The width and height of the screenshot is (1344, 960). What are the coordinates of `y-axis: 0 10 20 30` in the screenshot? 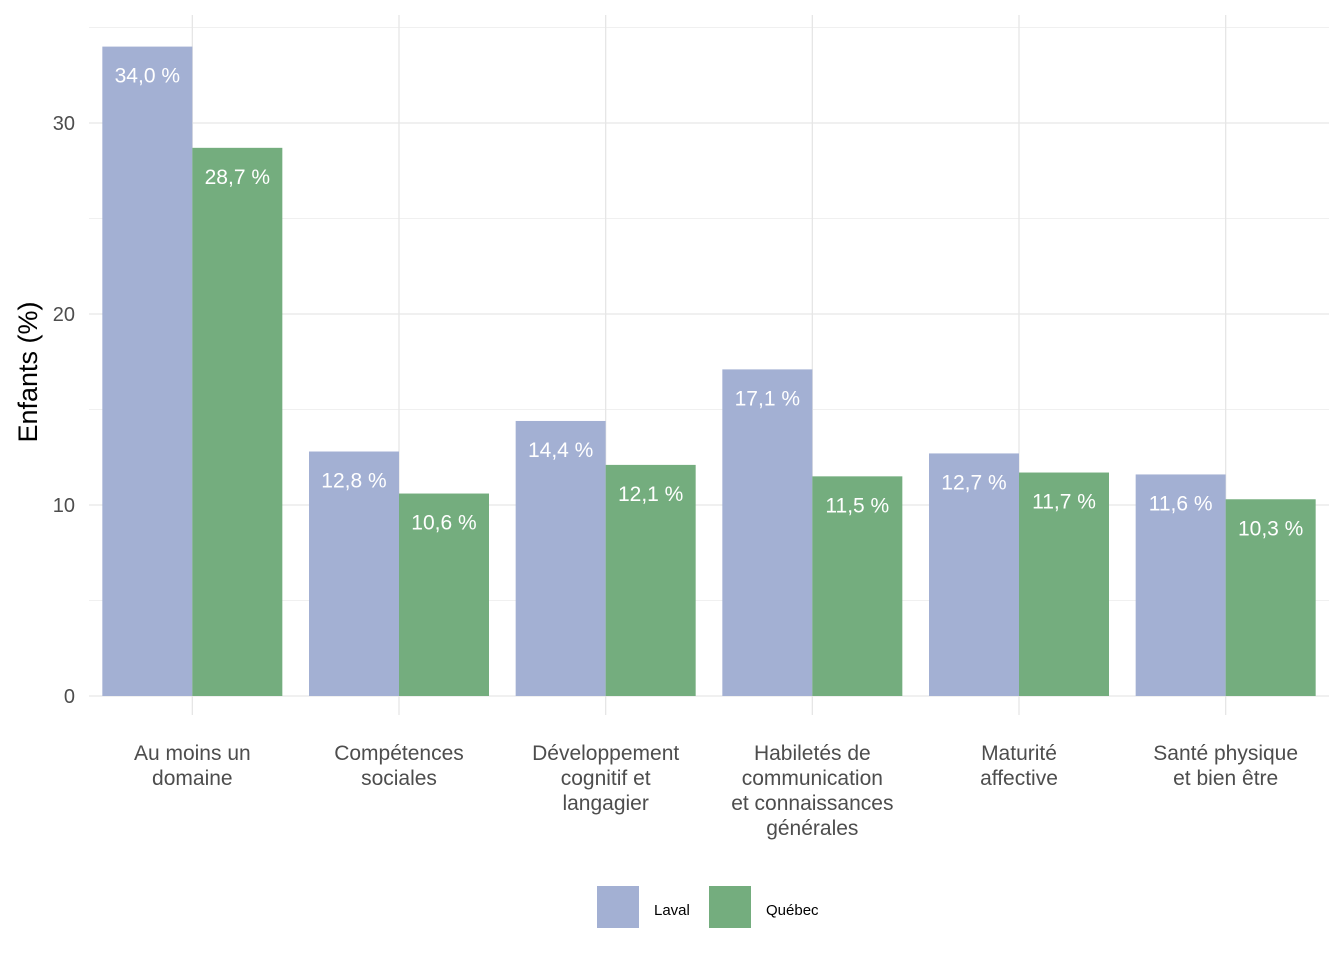 It's located at (64, 410).